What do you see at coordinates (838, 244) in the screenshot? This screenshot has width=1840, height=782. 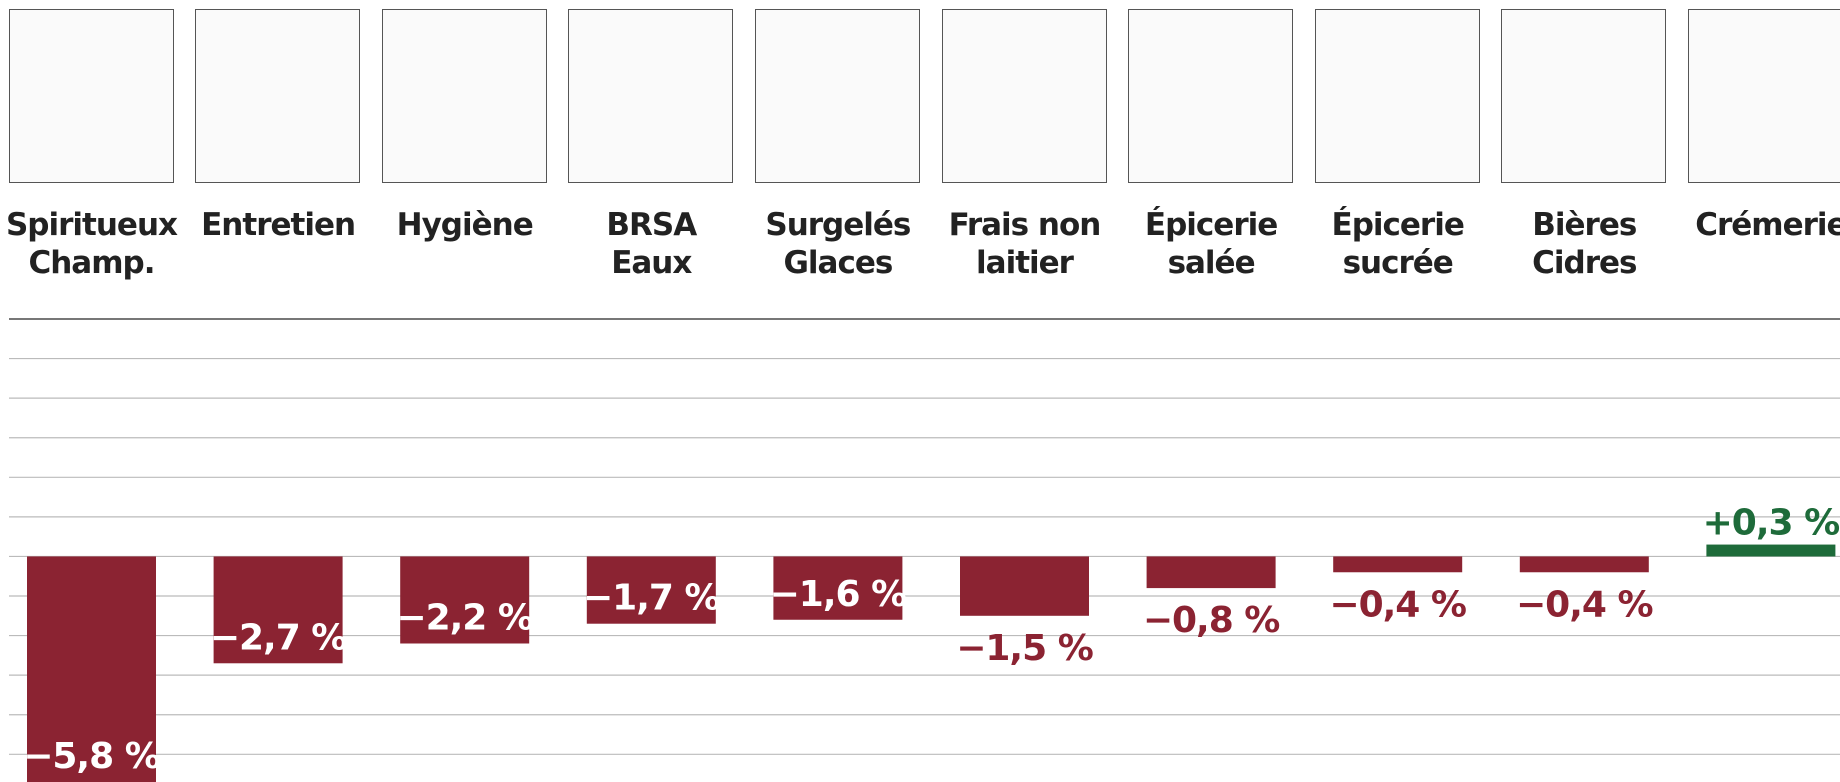 I see `category-label: Surgelés Glaces` at bounding box center [838, 244].